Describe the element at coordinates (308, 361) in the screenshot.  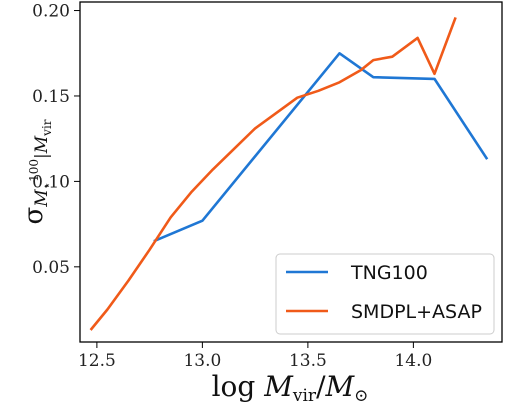
I see `x-tick-label: 13.5` at that location.